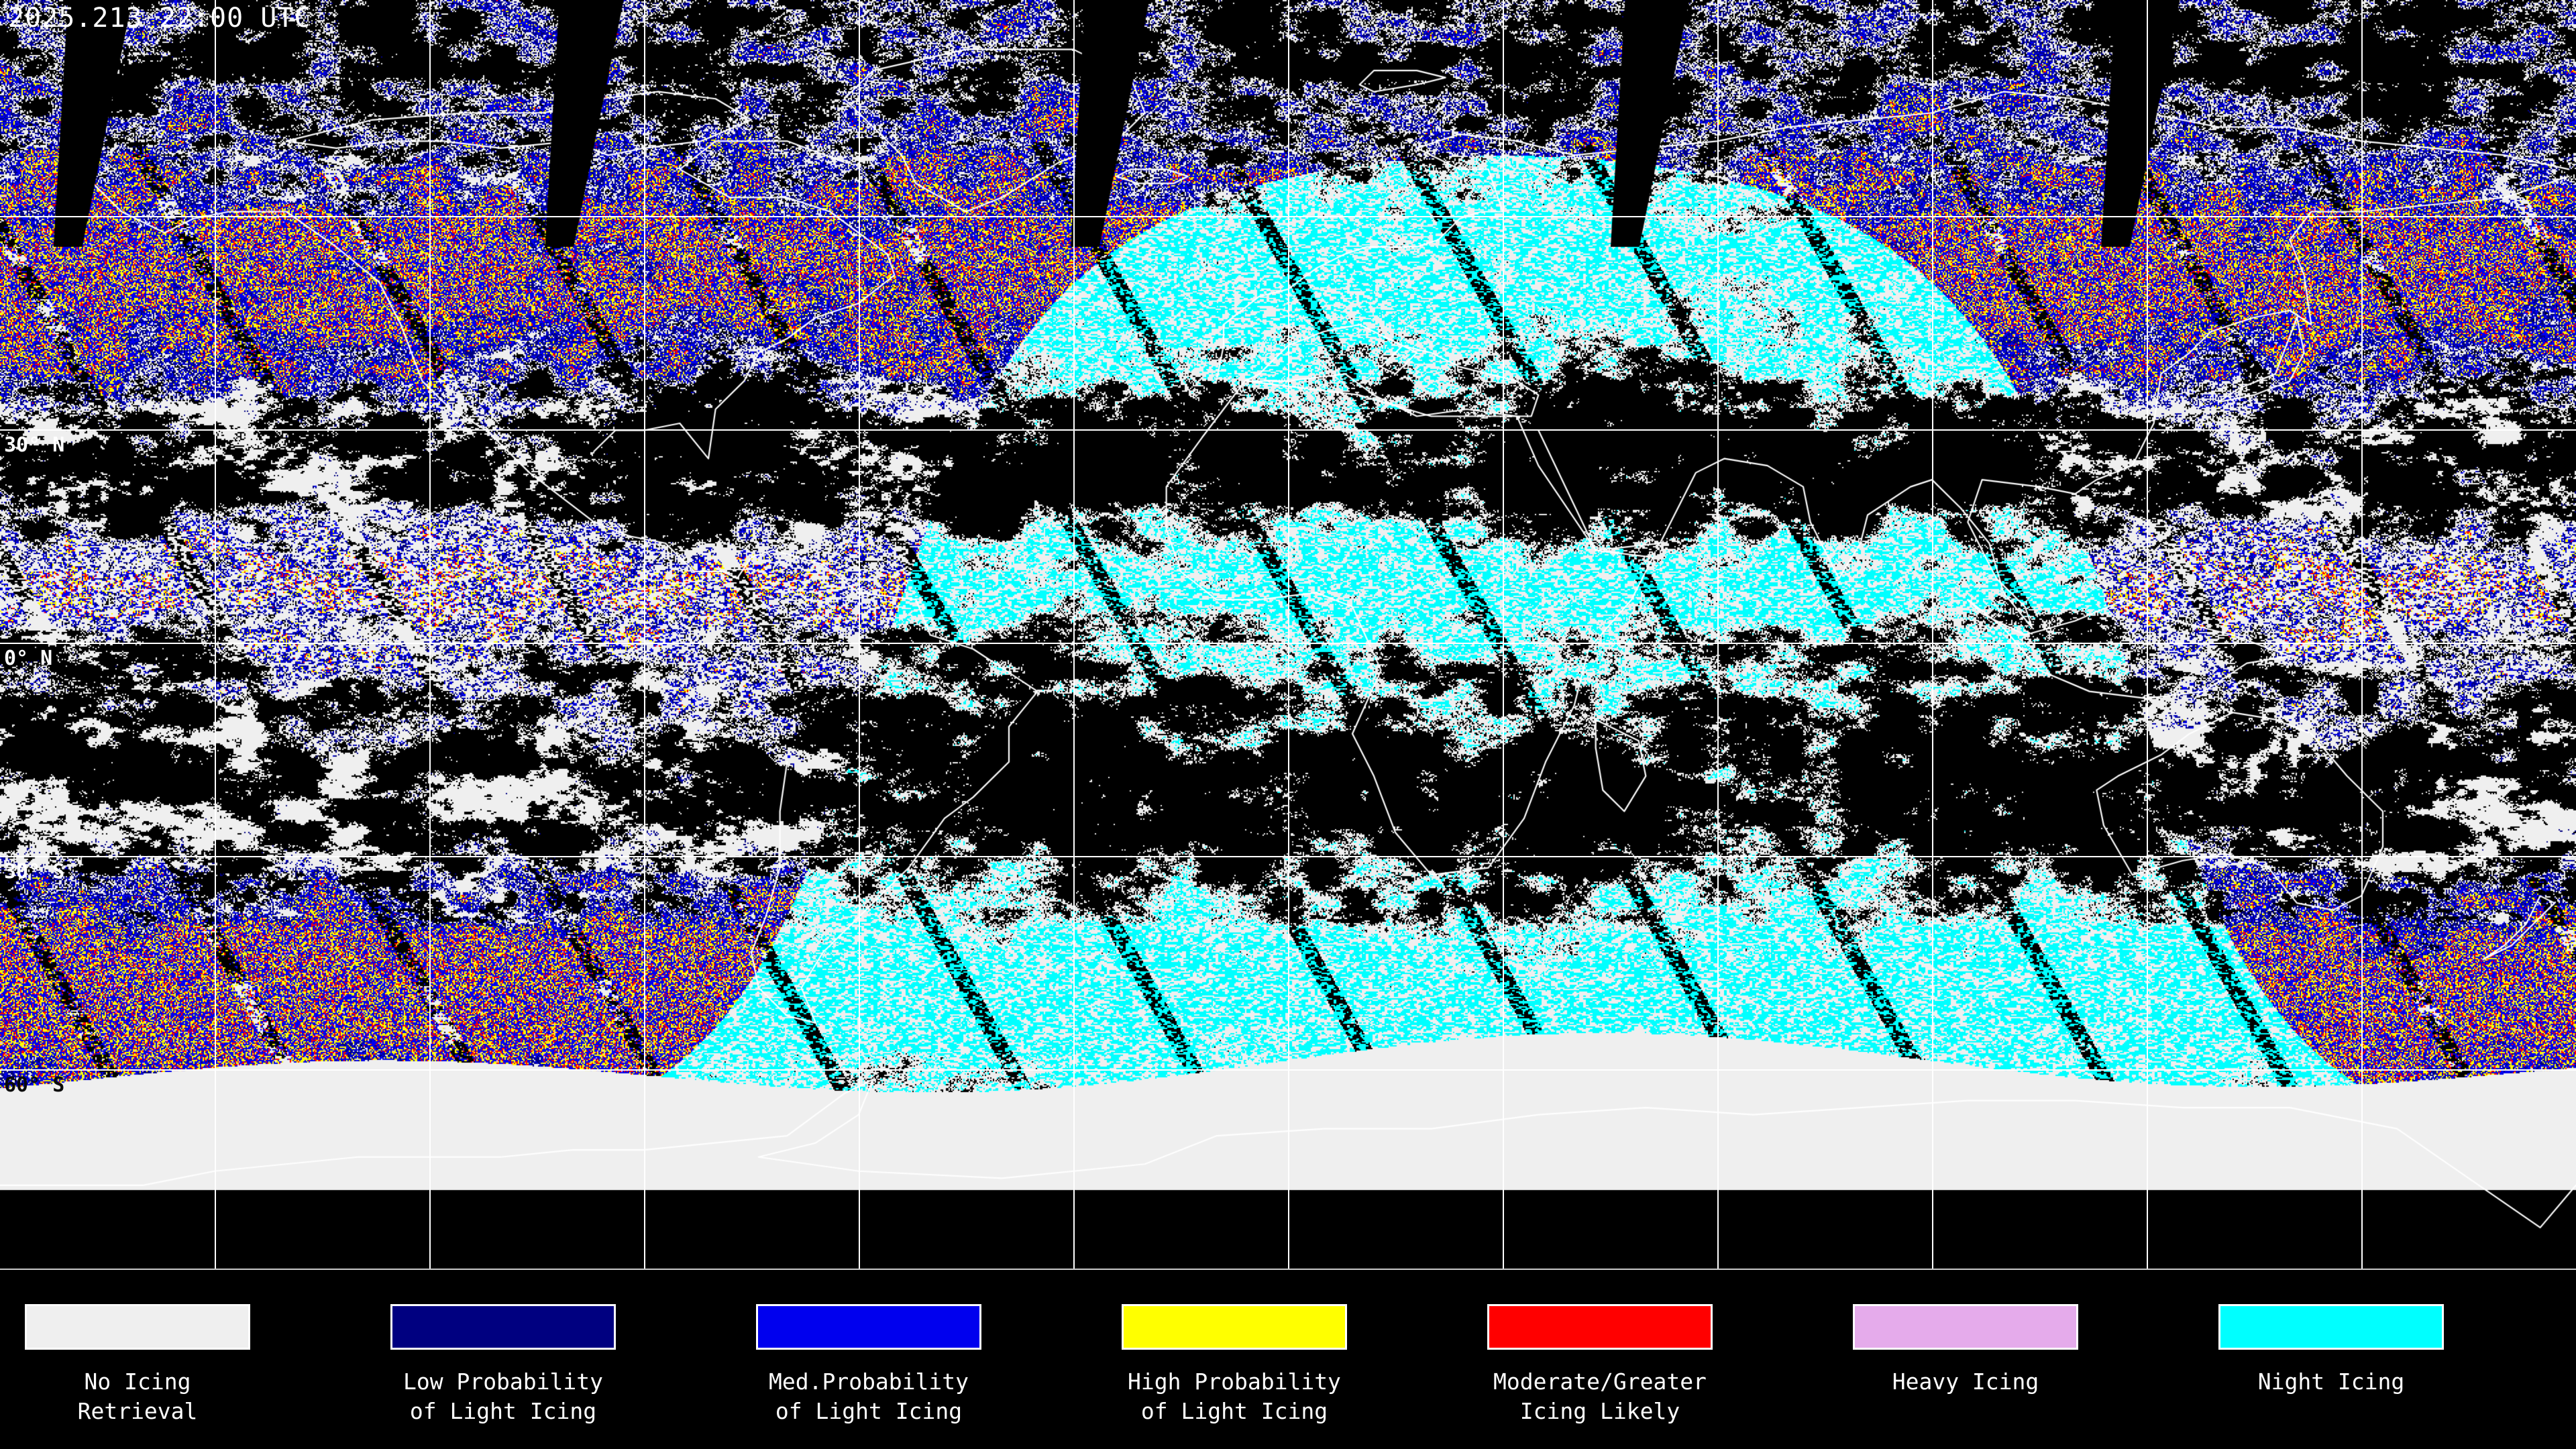  What do you see at coordinates (34, 871) in the screenshot?
I see `lat-label-30s: 30° S` at bounding box center [34, 871].